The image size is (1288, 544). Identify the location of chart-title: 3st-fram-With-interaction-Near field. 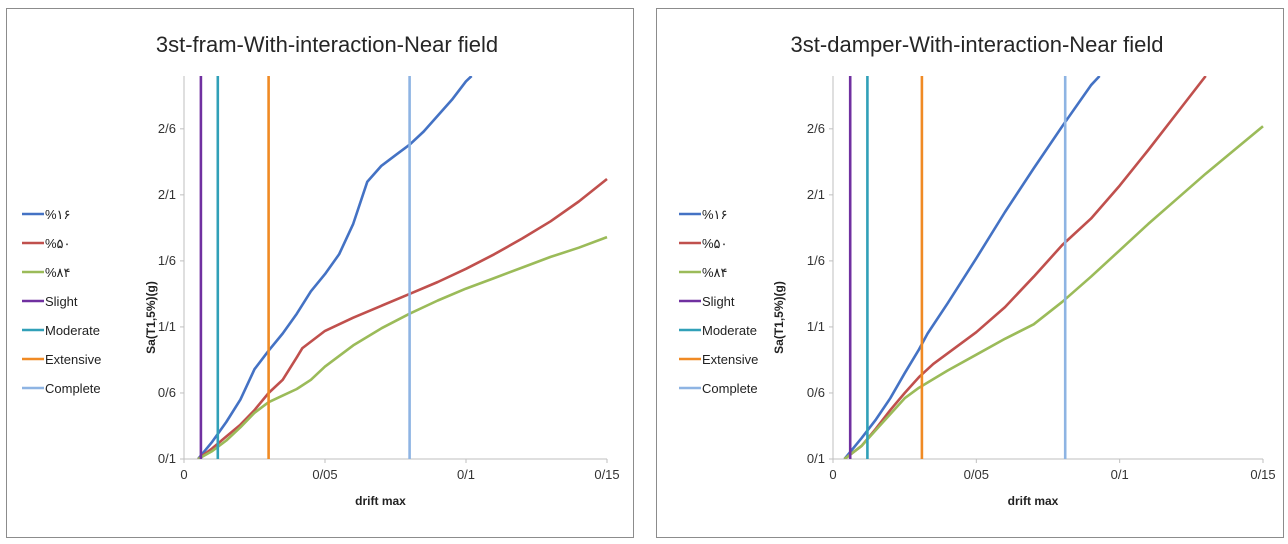
(327, 44).